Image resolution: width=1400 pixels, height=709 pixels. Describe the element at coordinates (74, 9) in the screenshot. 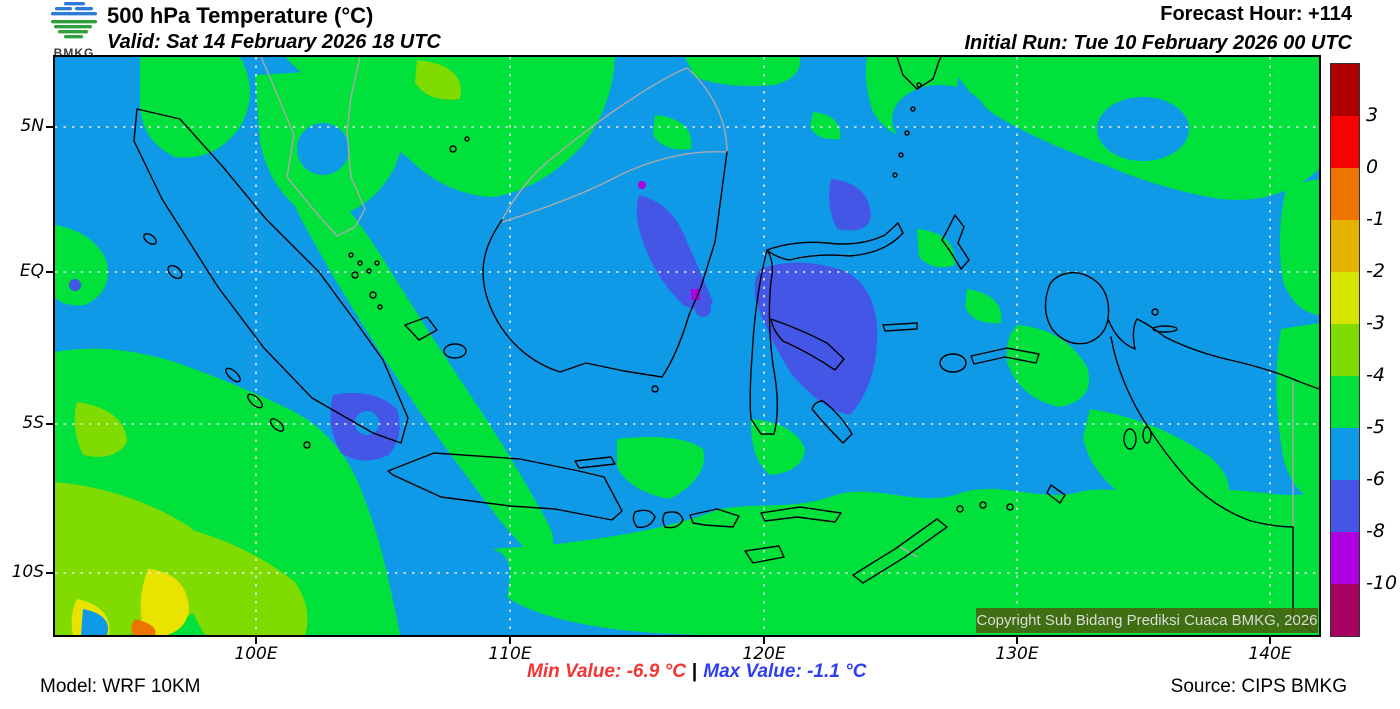

I see `logo-cloud-stripes` at that location.